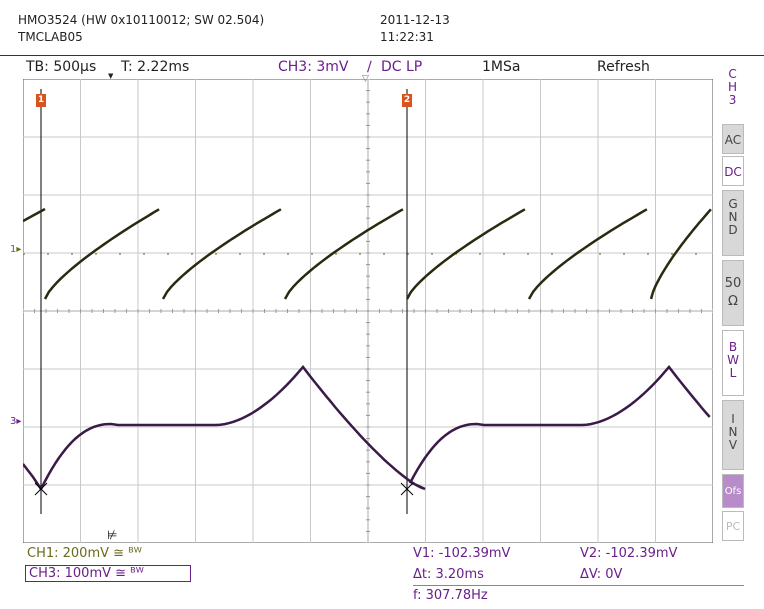  Describe the element at coordinates (367, 253) in the screenshot. I see `ch1-trace` at that location.